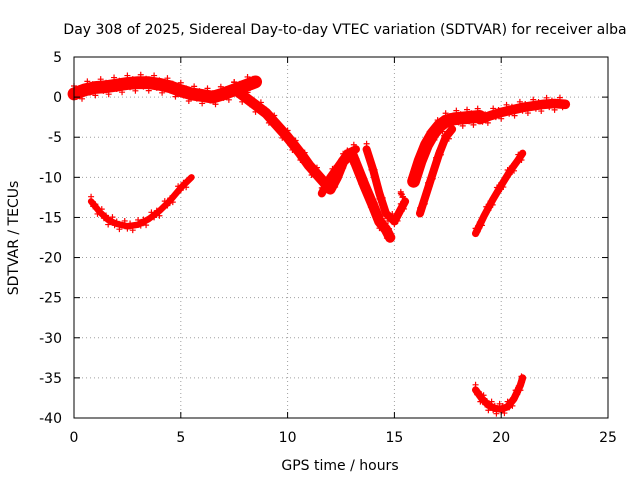 The width and height of the screenshot is (640, 480). I want to click on x-tick-label: 5, so click(180, 438).